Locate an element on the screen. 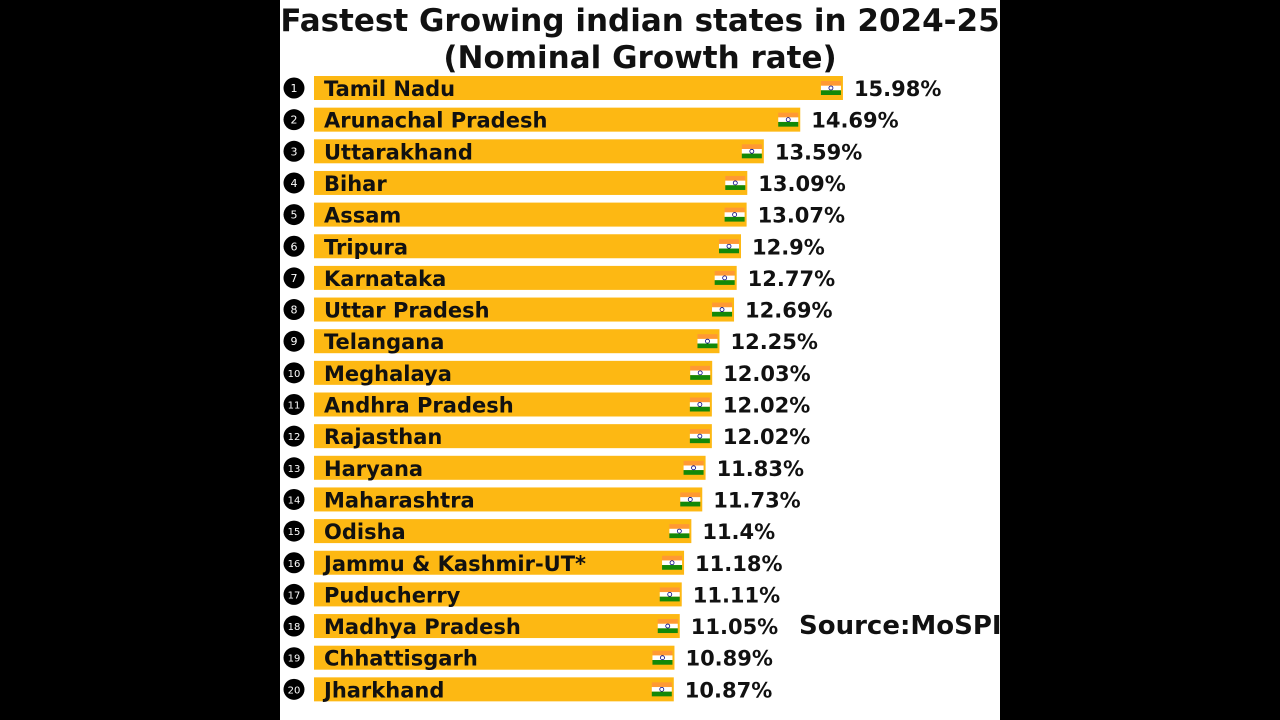  source-label: Source:MoSPI is located at coordinates (900, 626).